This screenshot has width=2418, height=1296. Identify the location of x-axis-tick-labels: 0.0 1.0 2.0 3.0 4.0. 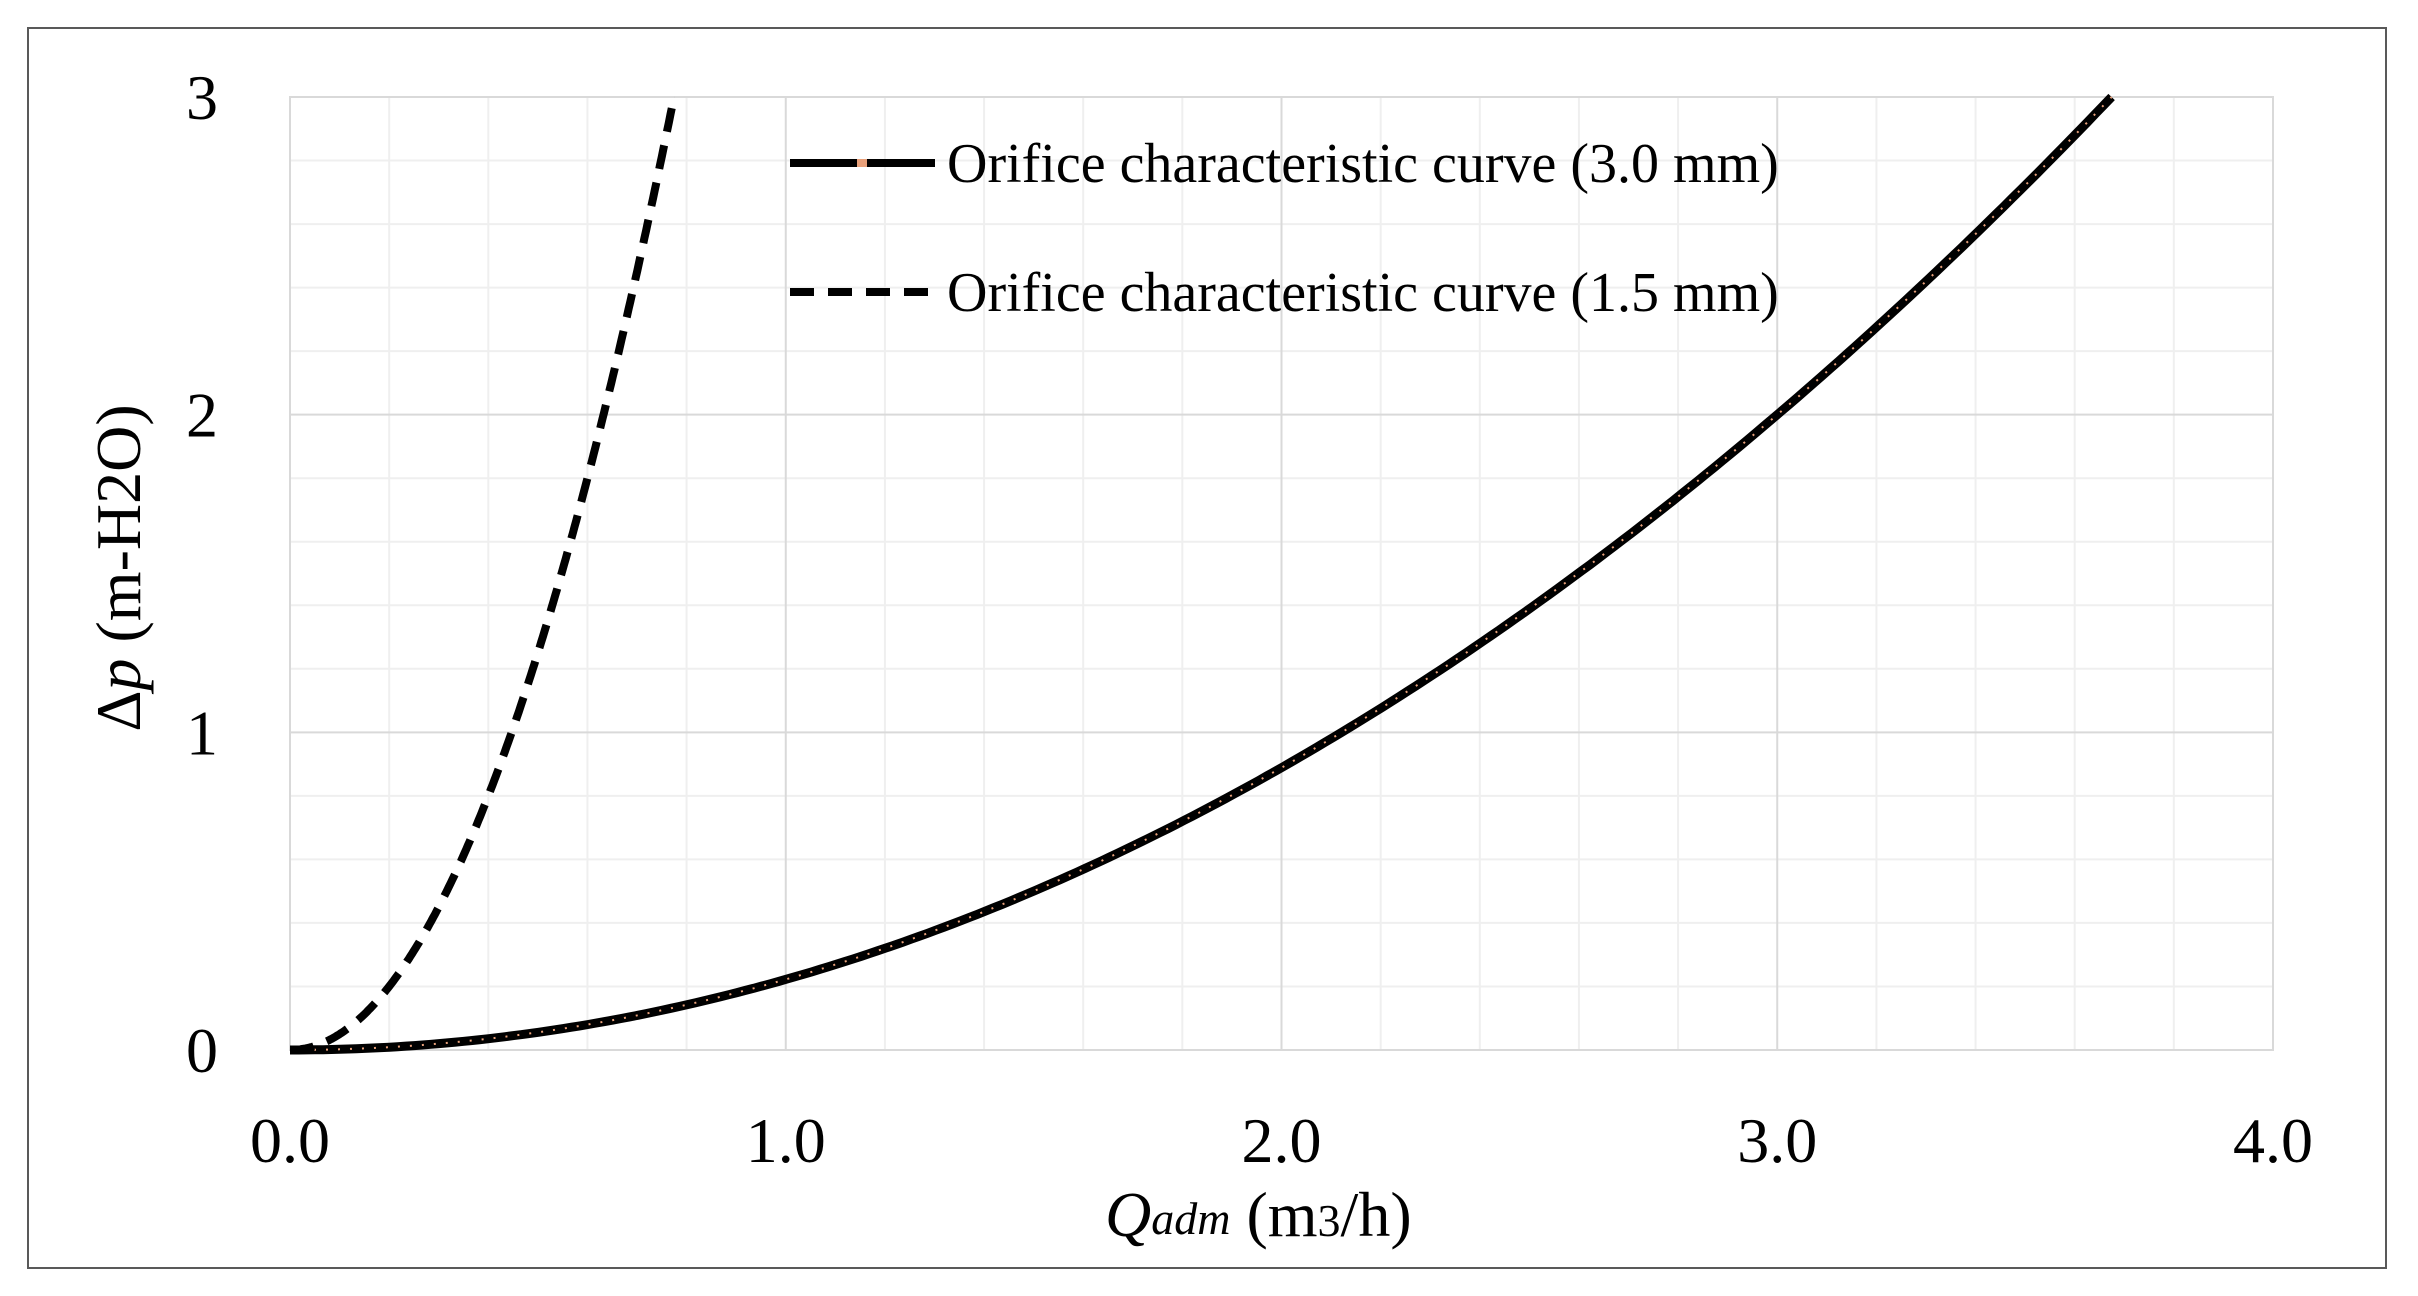
(1281, 1140).